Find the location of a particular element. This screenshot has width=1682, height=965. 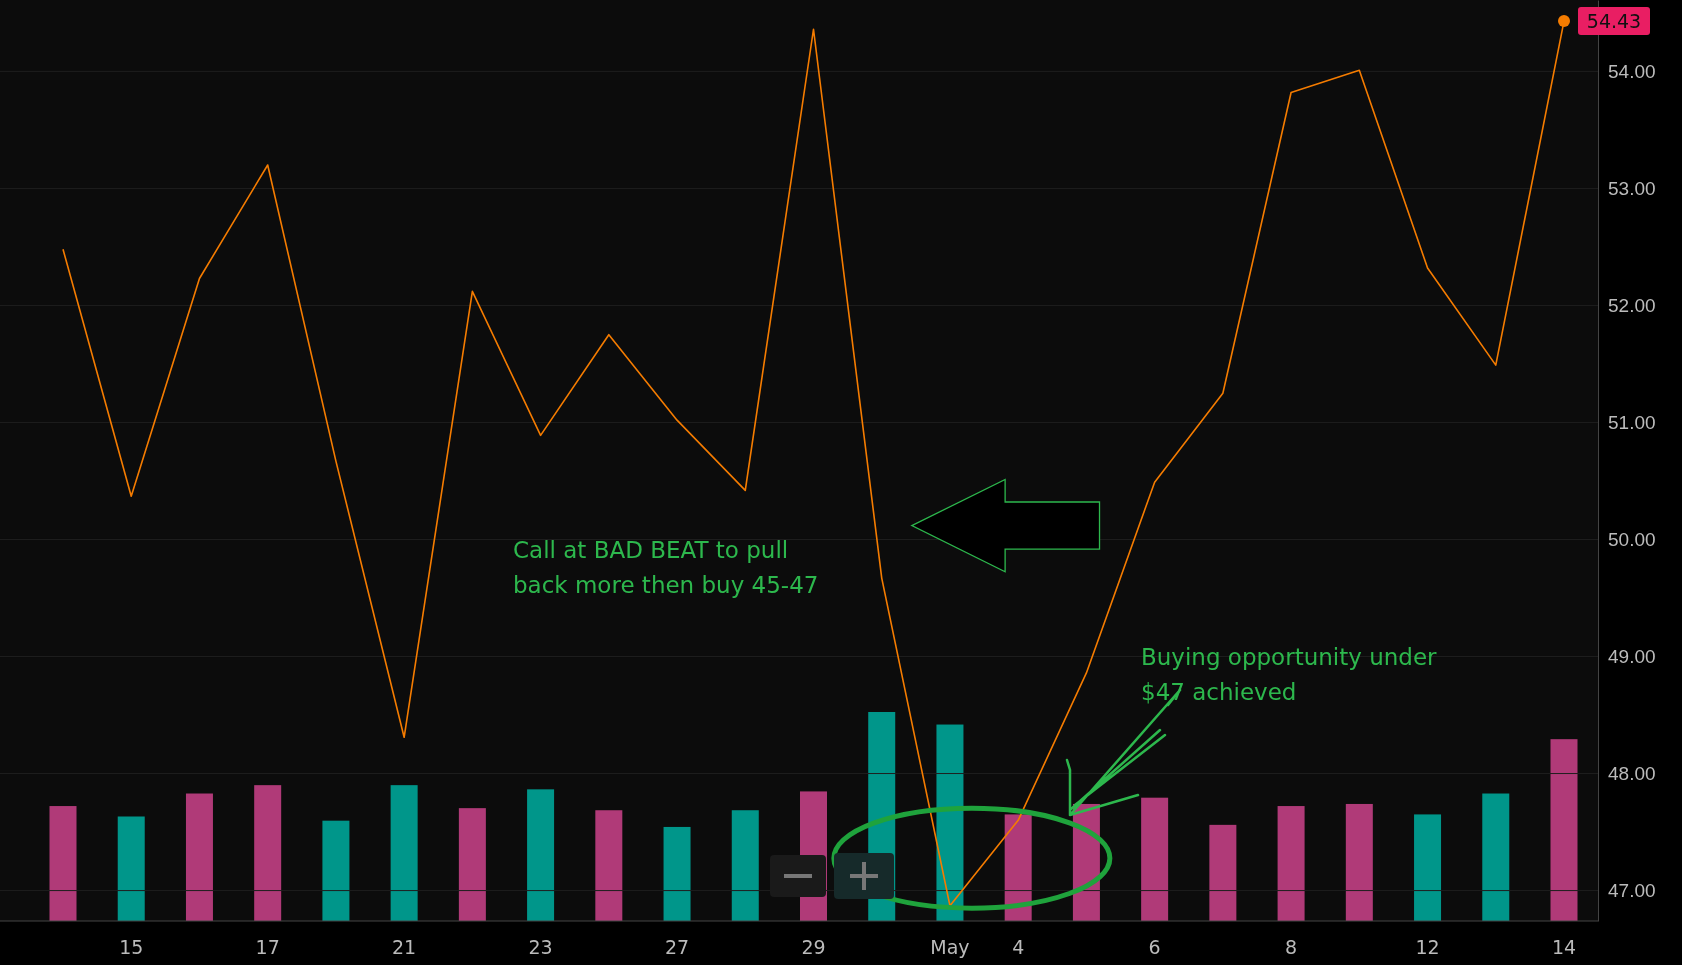

x-tick-label: 17 is located at coordinates (267, 947).